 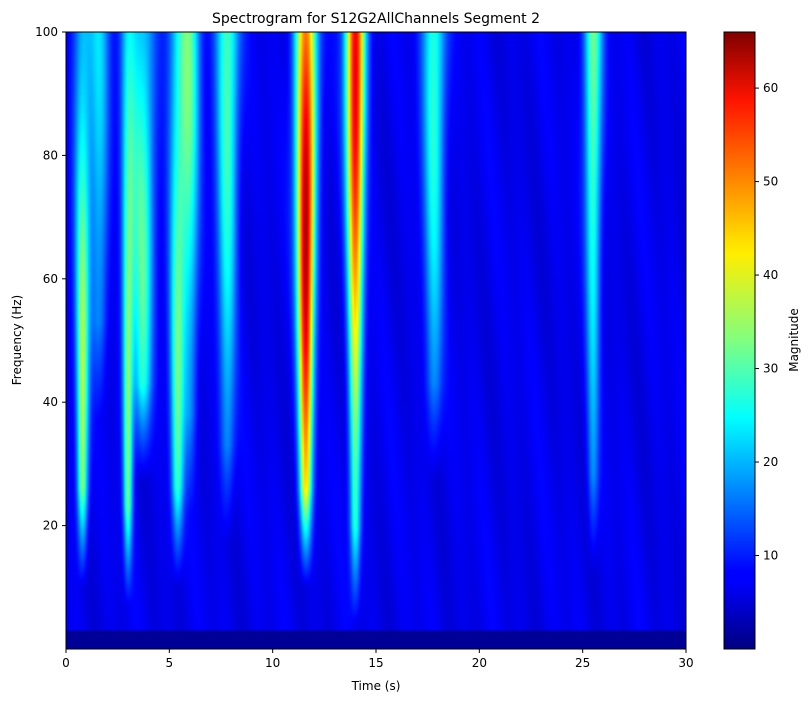 What do you see at coordinates (50, 155) in the screenshot?
I see `y-tick-label: 80` at bounding box center [50, 155].